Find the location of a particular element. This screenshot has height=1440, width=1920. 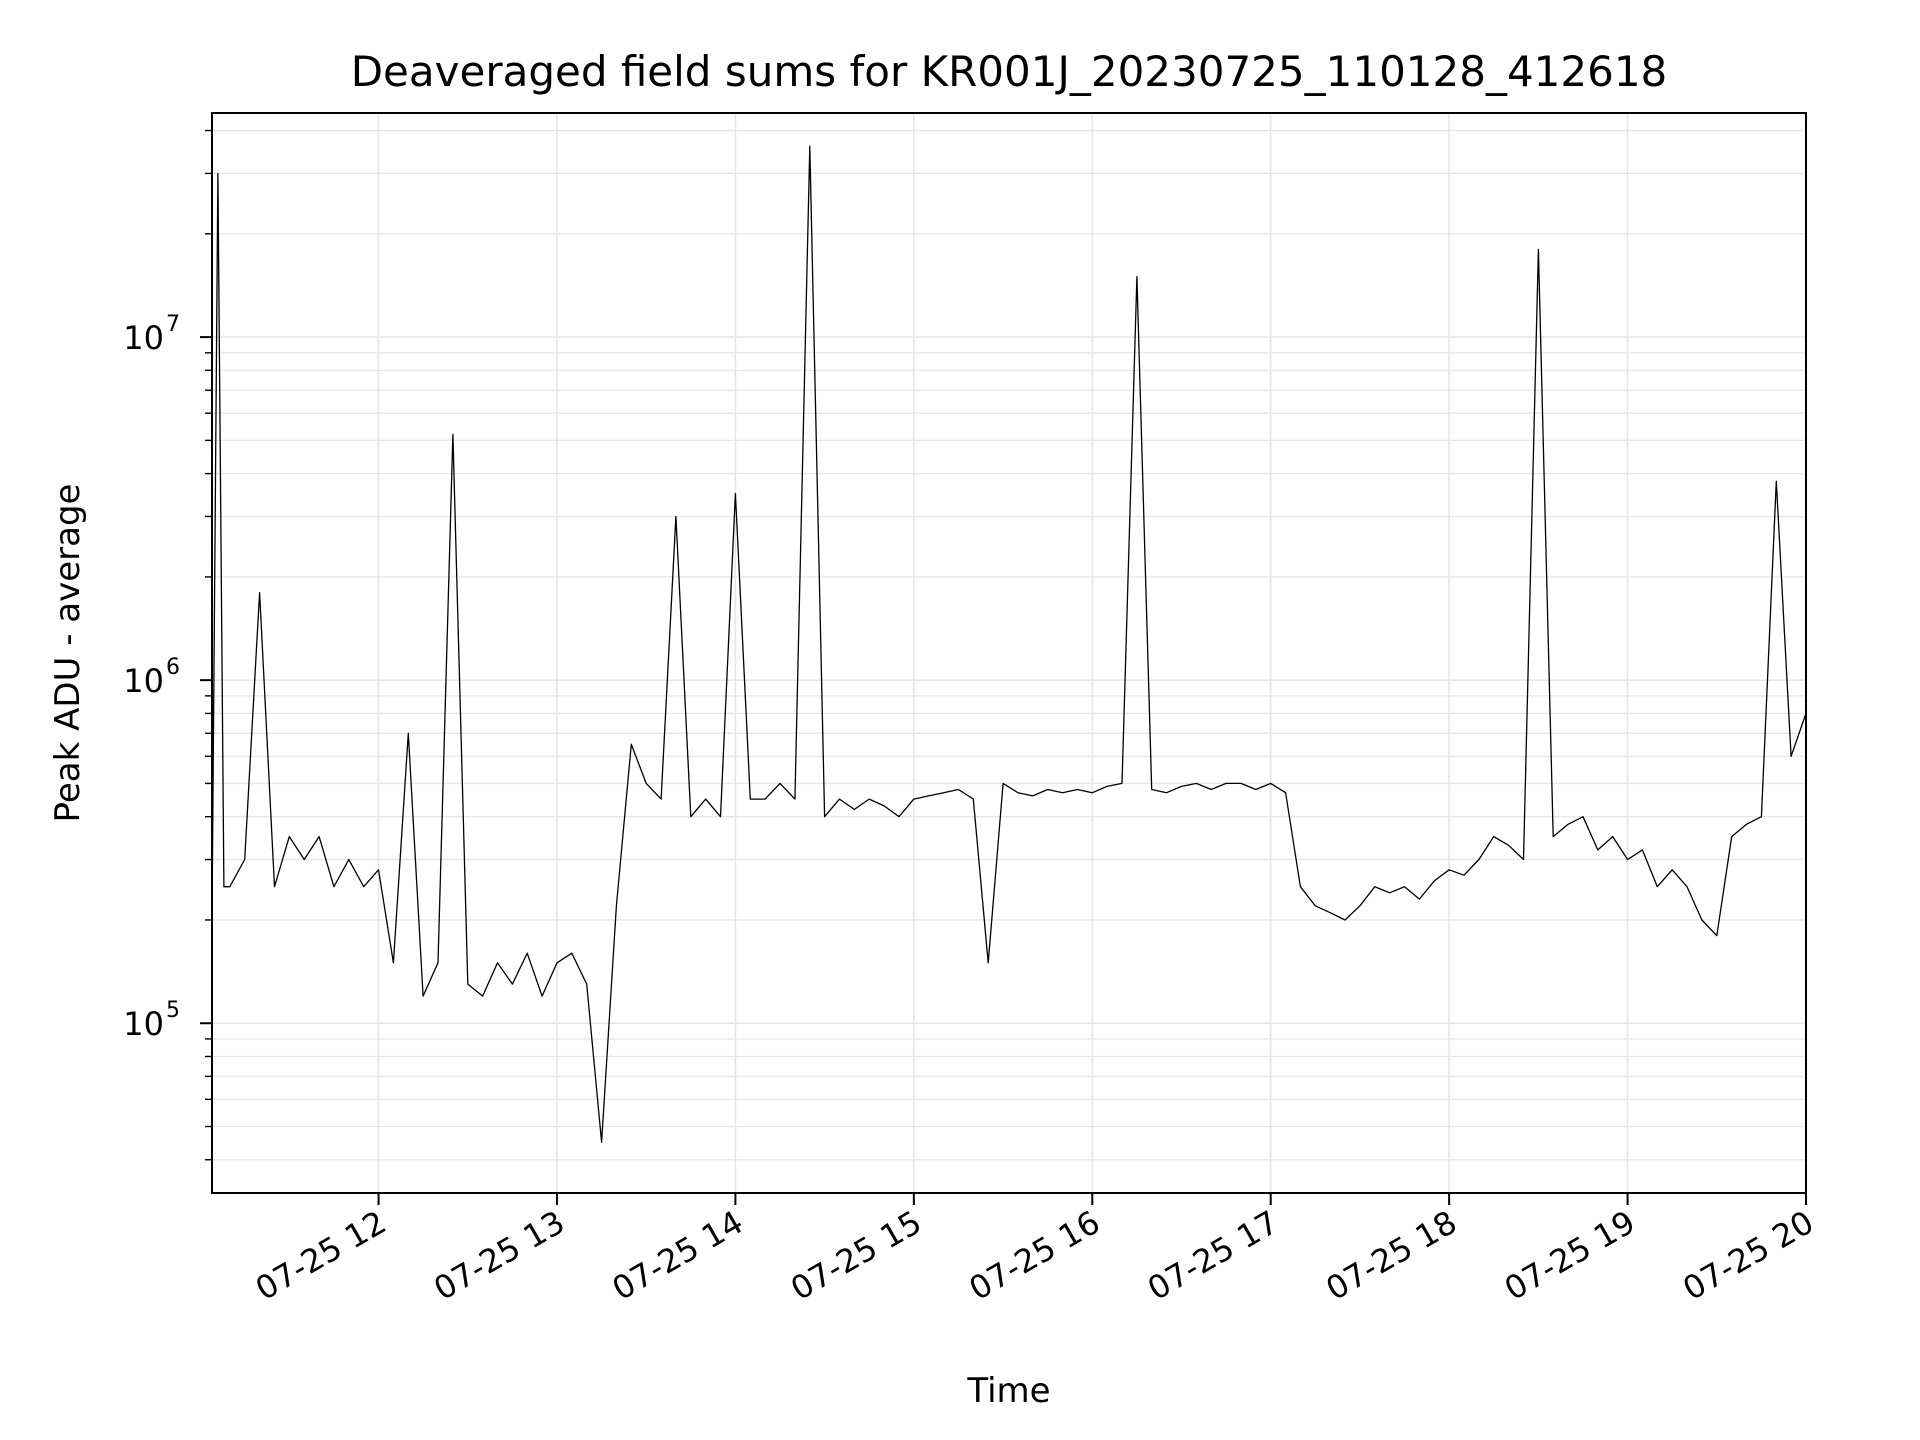

y-tick-label-exponent: 7 is located at coordinates (173, 324).